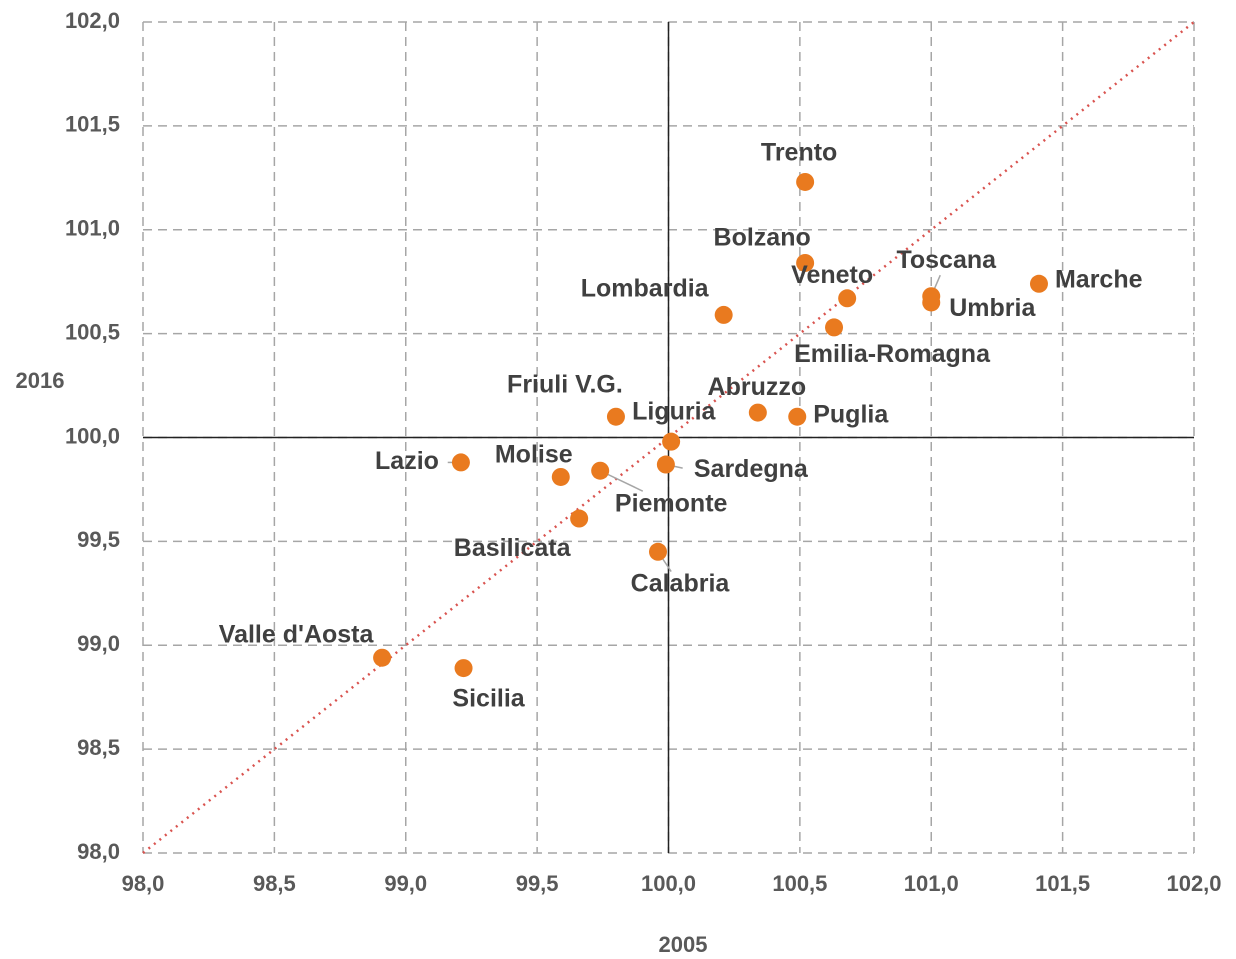  Describe the element at coordinates (683, 944) in the screenshot. I see `x-axis-label: 2005` at that location.